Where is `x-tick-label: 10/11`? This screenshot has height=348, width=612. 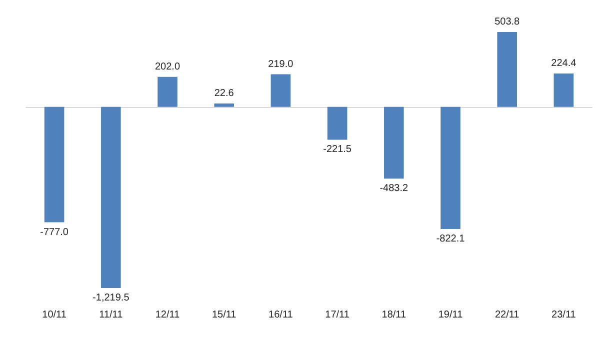
x-tick-label: 10/11 is located at coordinates (54, 315).